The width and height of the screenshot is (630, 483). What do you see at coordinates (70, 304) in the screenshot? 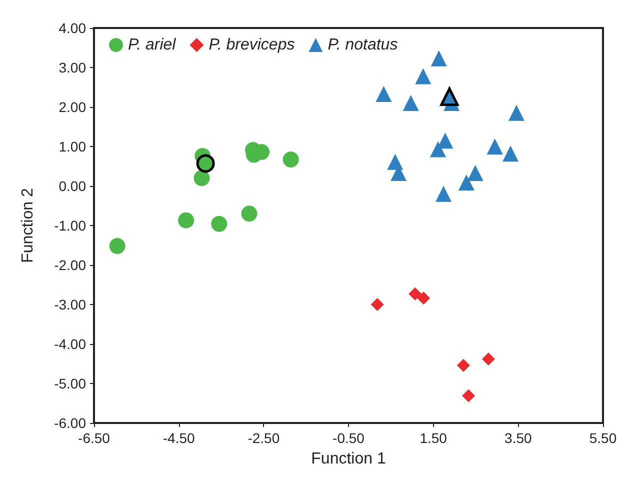
I see `y-tick-label: -3.00` at bounding box center [70, 304].